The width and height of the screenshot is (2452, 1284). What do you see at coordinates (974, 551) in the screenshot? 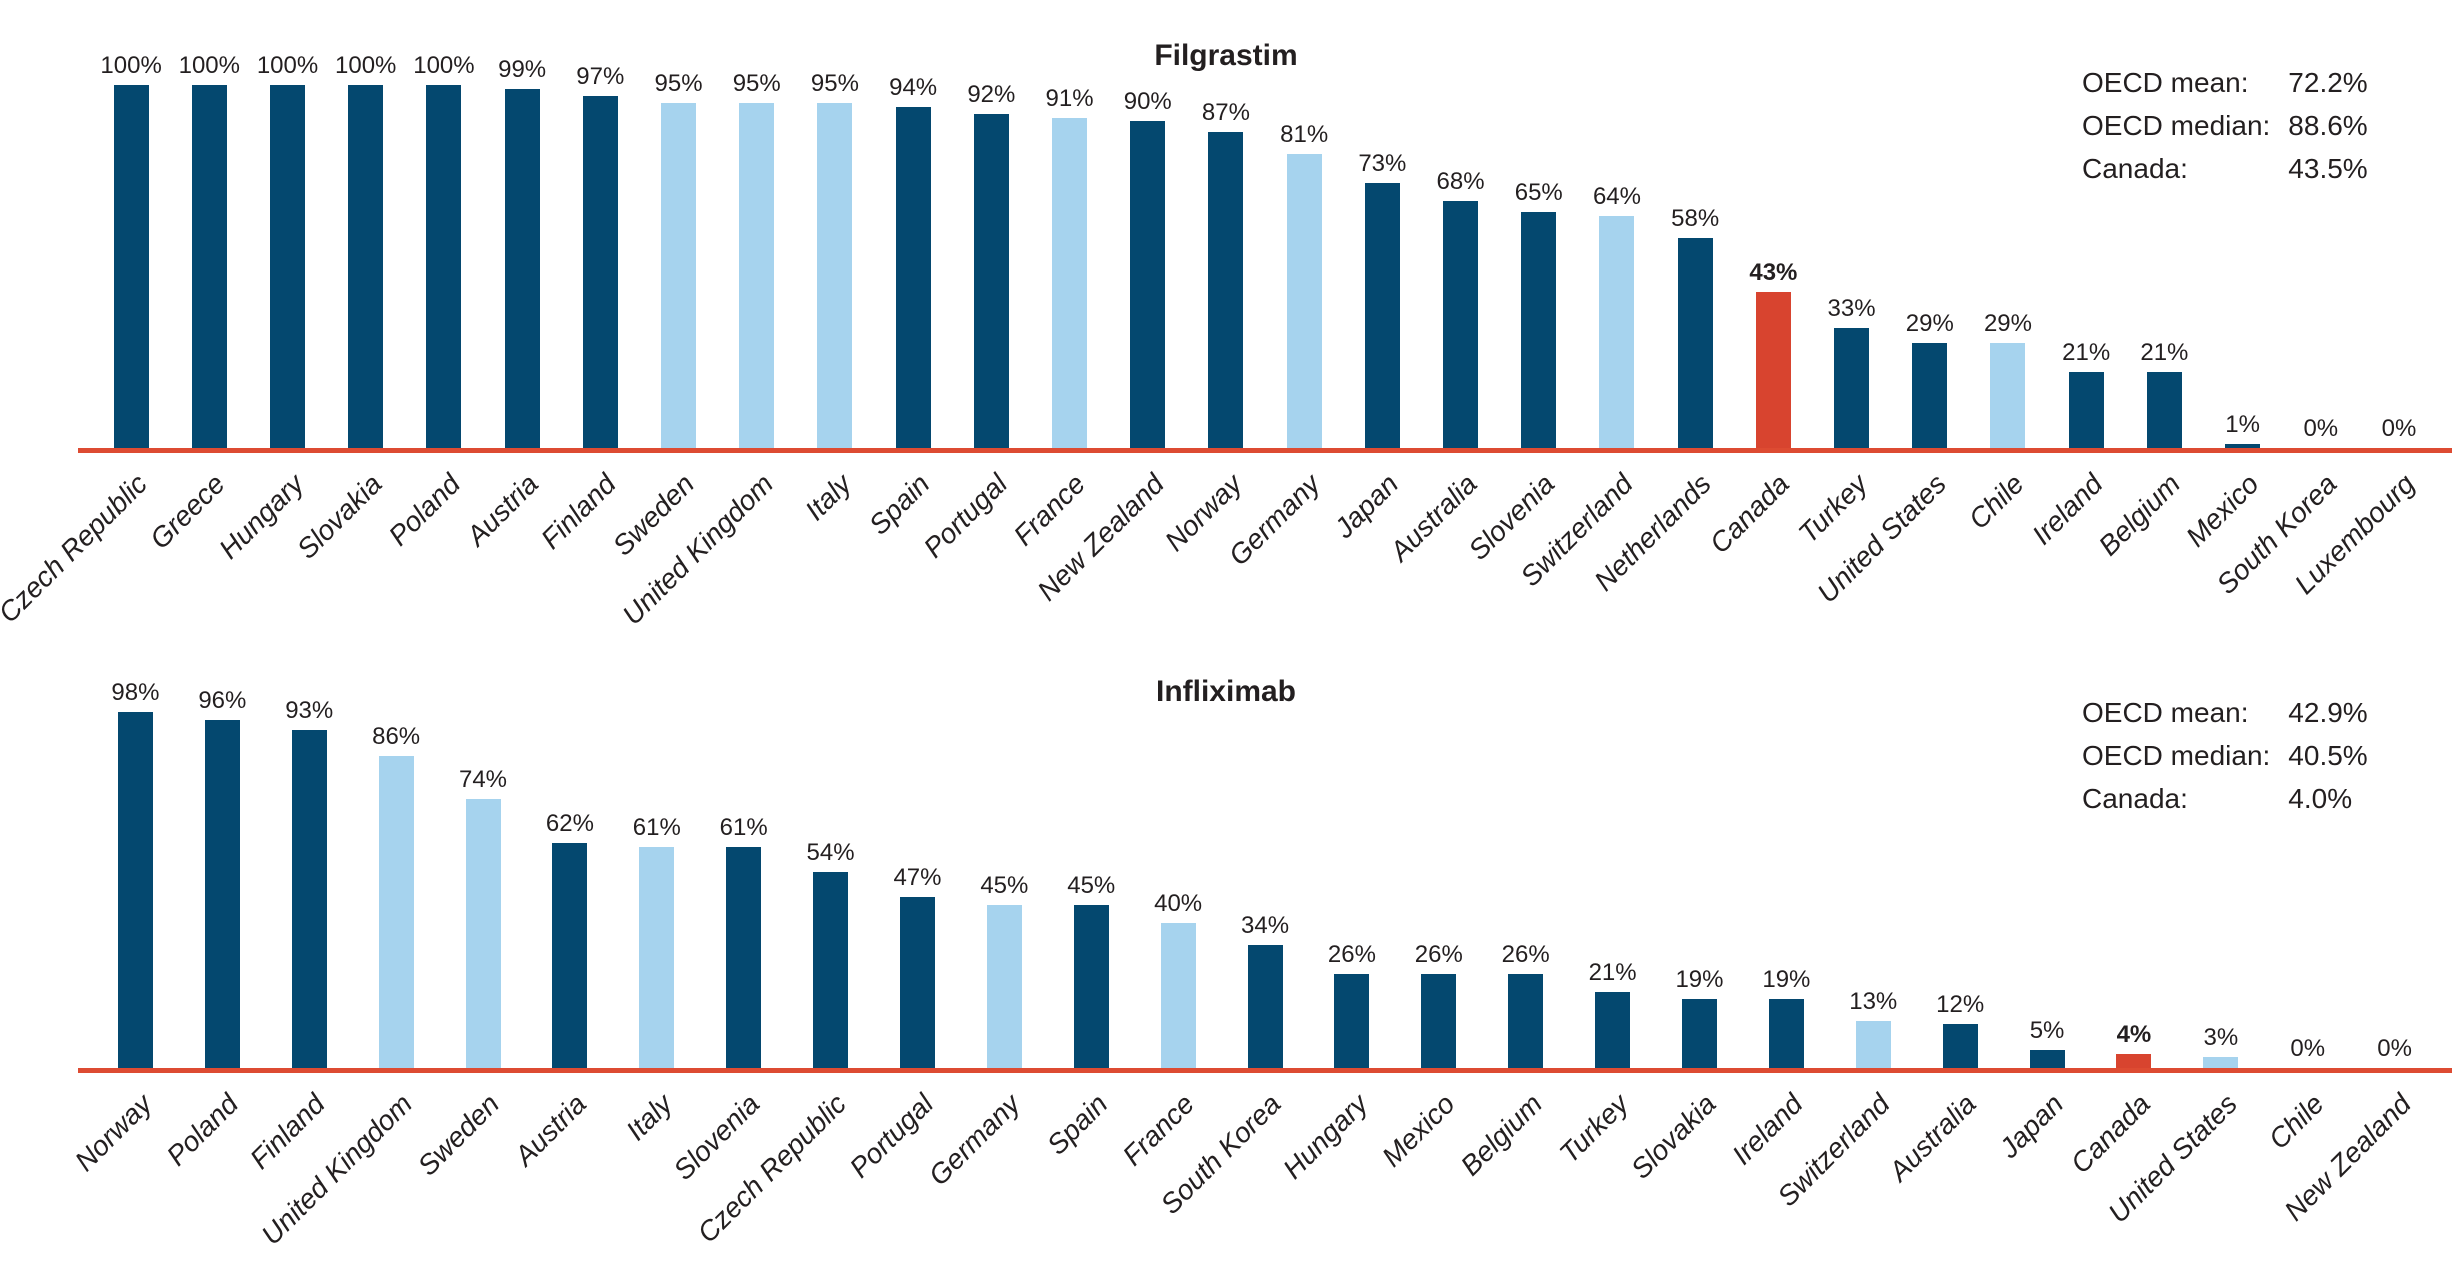
I see `x-axis-label-cell-portugal: Portugal` at bounding box center [974, 551].